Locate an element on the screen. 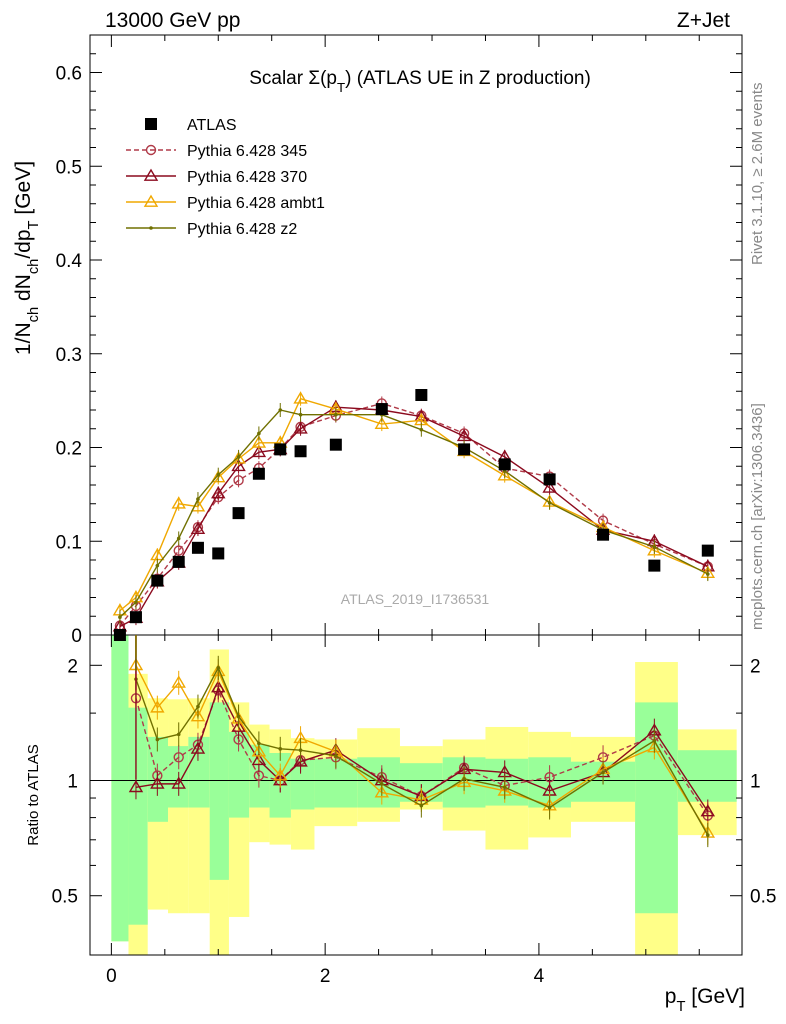 This screenshot has width=786, height=1024. chart-title: Scalar Σ(pT) (ATLAS UE in Z production) is located at coordinates (420, 81).